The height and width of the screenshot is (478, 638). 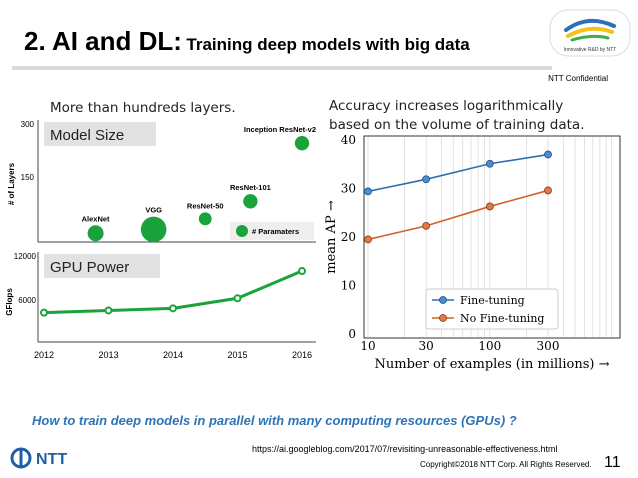 What do you see at coordinates (492, 309) in the screenshot?
I see `accuracy-legend` at bounding box center [492, 309].